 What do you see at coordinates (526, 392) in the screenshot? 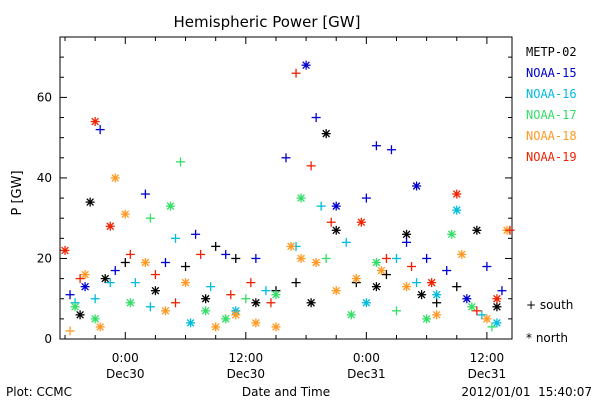
I see `plot-timestamp: 2012/01/01 15:40:07` at bounding box center [526, 392].